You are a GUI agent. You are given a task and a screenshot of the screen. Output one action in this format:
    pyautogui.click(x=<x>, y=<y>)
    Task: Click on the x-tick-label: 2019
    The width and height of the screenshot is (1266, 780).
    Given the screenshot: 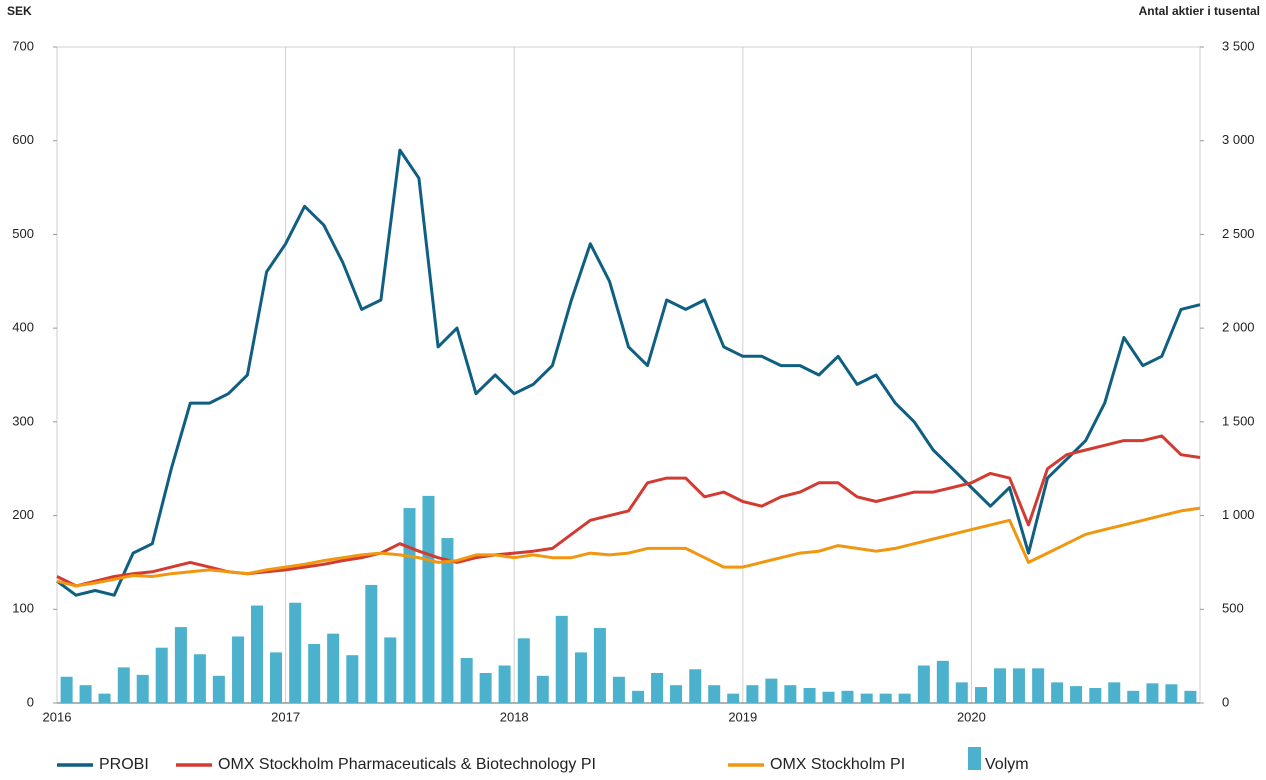 What is the action you would take?
    pyautogui.click(x=742, y=716)
    